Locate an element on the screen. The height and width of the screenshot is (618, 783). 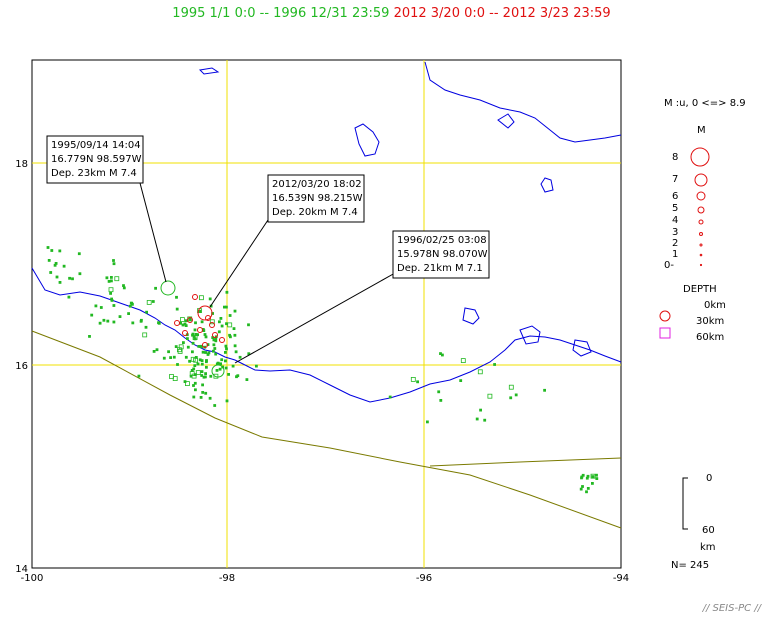
legend-depth-60: 60km is located at coordinates (710, 337).